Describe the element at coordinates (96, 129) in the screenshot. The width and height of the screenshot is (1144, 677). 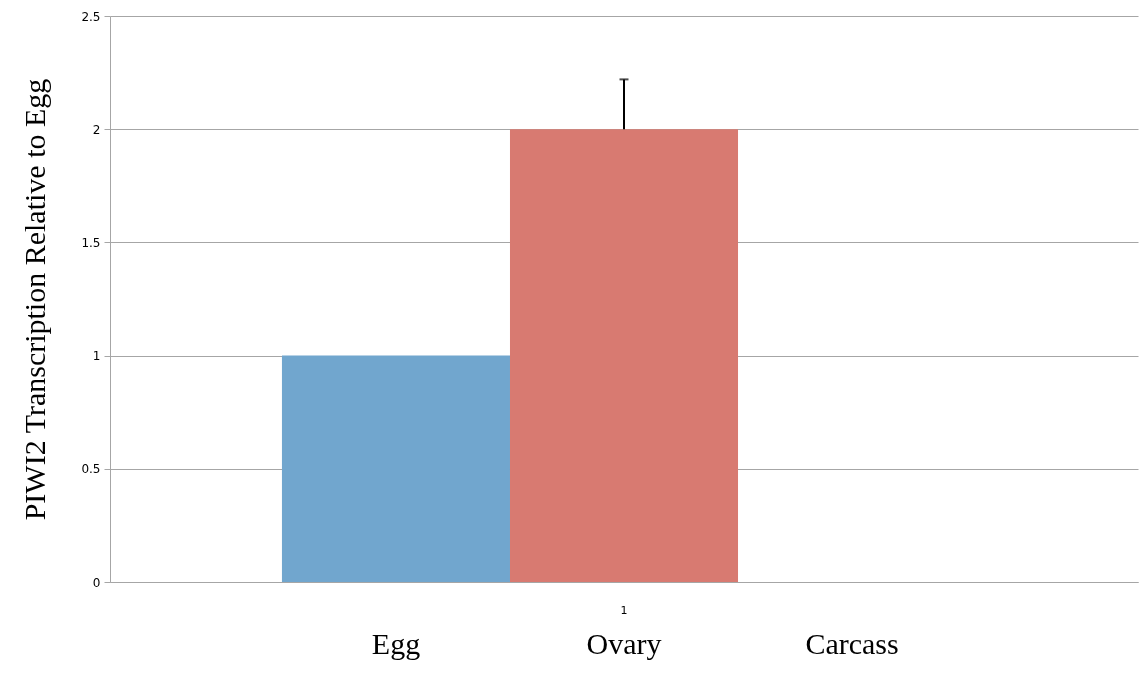
I see `y-tick-label: 2` at that location.